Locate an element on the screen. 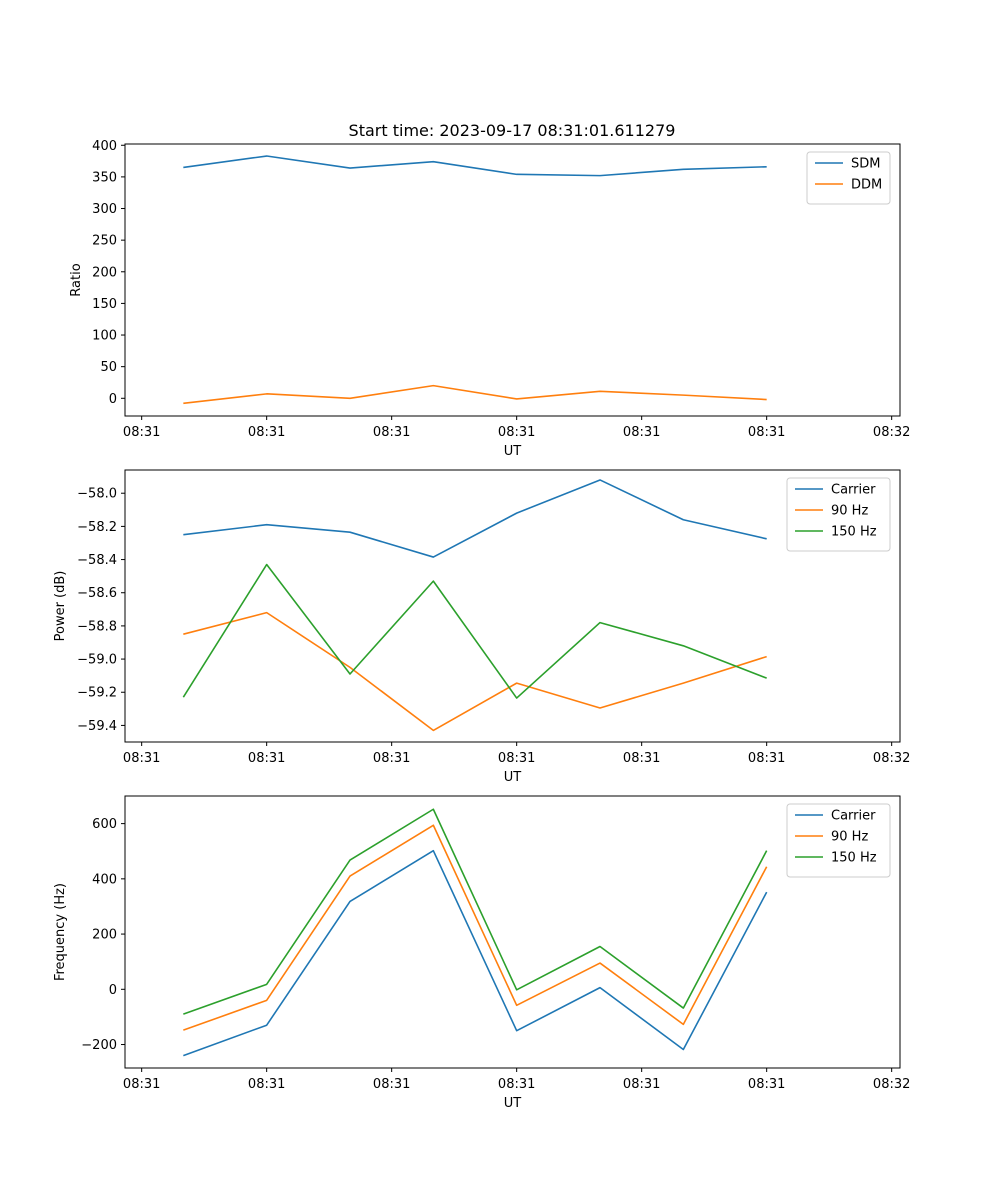  series-line-sdm is located at coordinates (475, 166).